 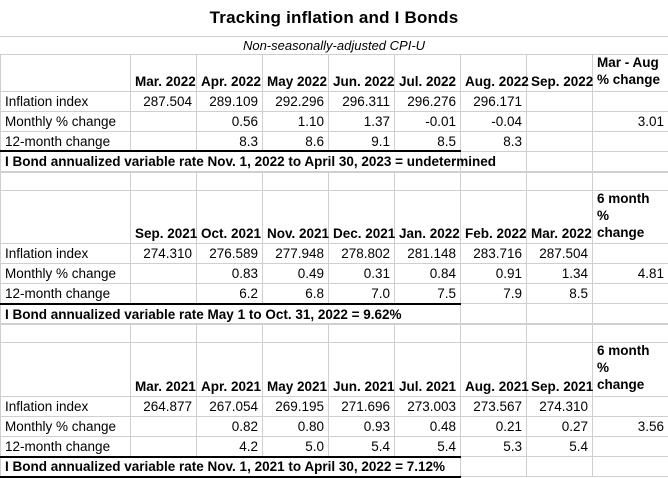 I want to click on column-header-cell: Aug. 2022, so click(x=494, y=73).